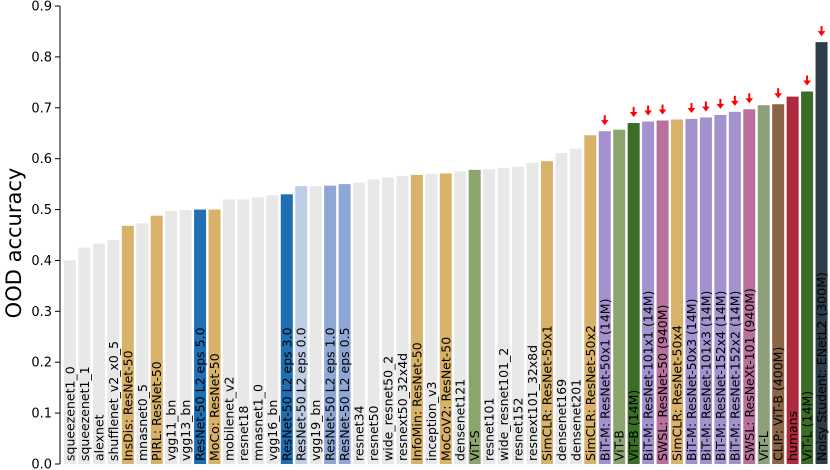 The image size is (830, 470). What do you see at coordinates (41, 363) in the screenshot?
I see `y-tick-label: 0.2` at bounding box center [41, 363].